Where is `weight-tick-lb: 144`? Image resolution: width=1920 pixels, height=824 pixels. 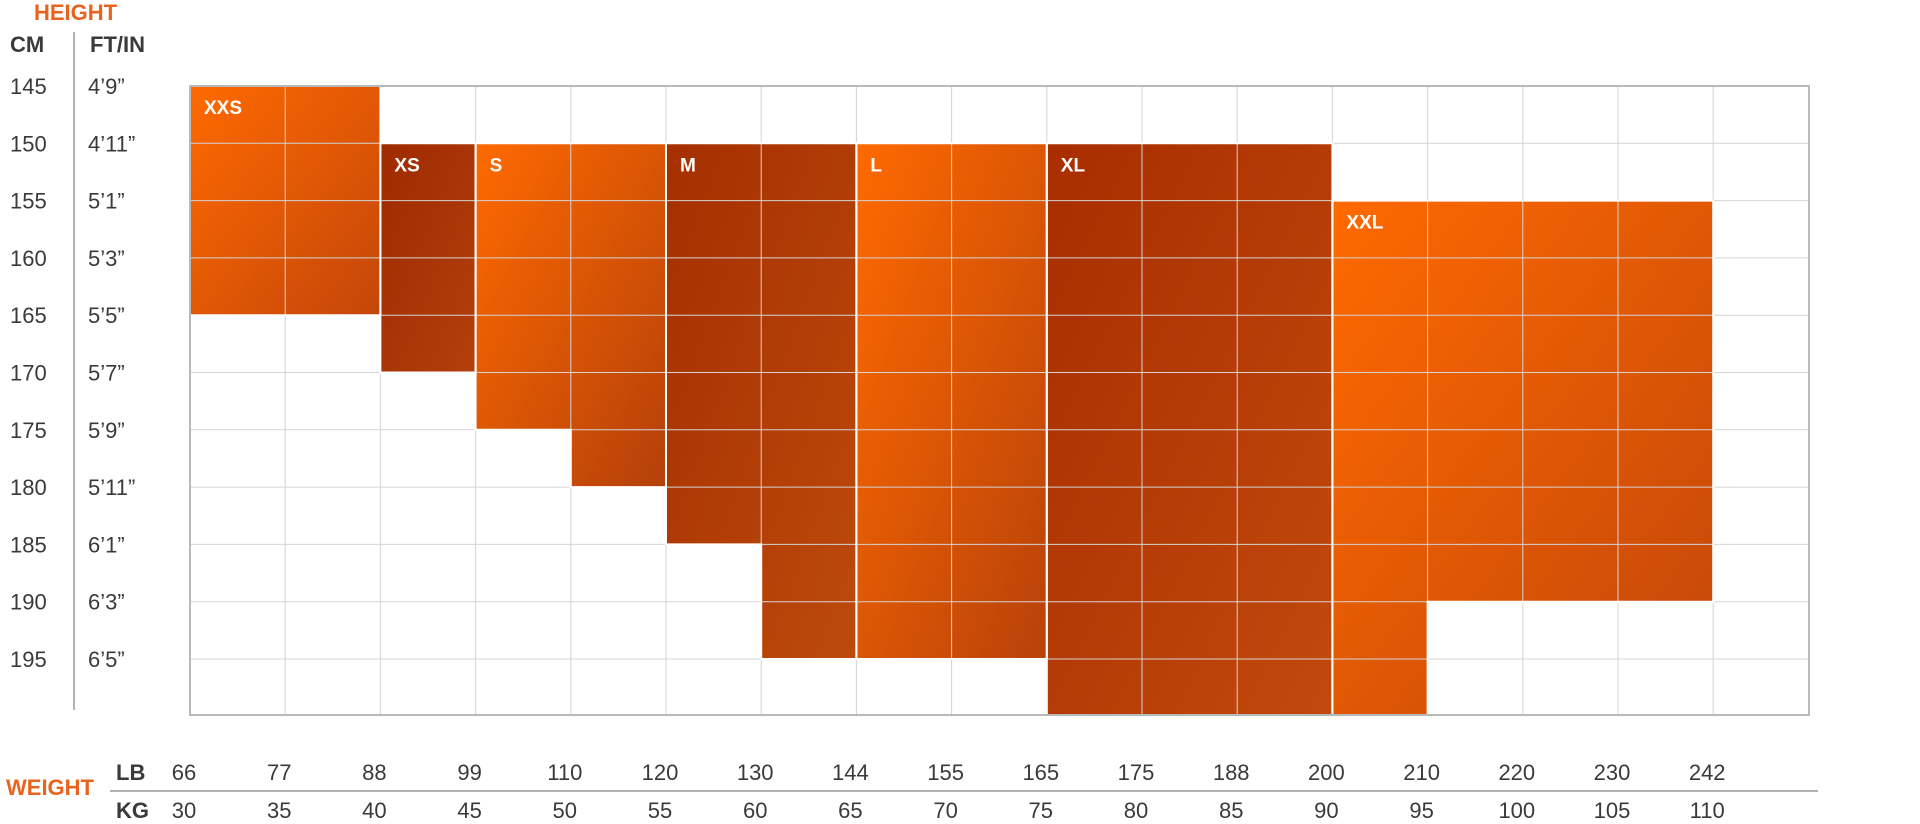
weight-tick-lb: 144 is located at coordinates (850, 772).